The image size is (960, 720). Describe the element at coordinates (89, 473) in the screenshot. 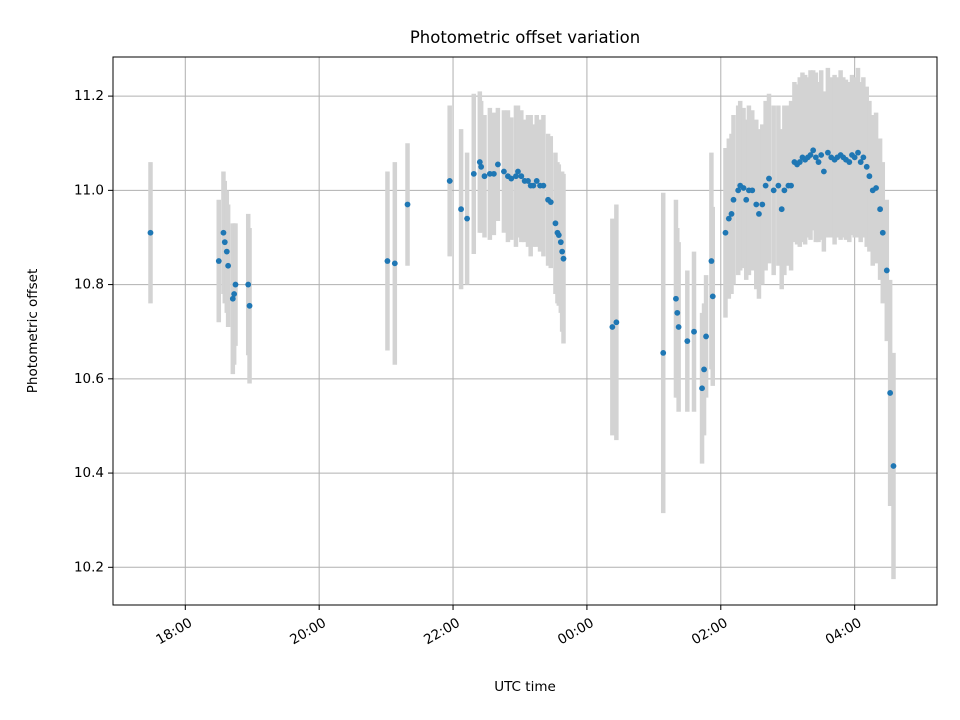

I see `y-tick-label: 10.4` at that location.